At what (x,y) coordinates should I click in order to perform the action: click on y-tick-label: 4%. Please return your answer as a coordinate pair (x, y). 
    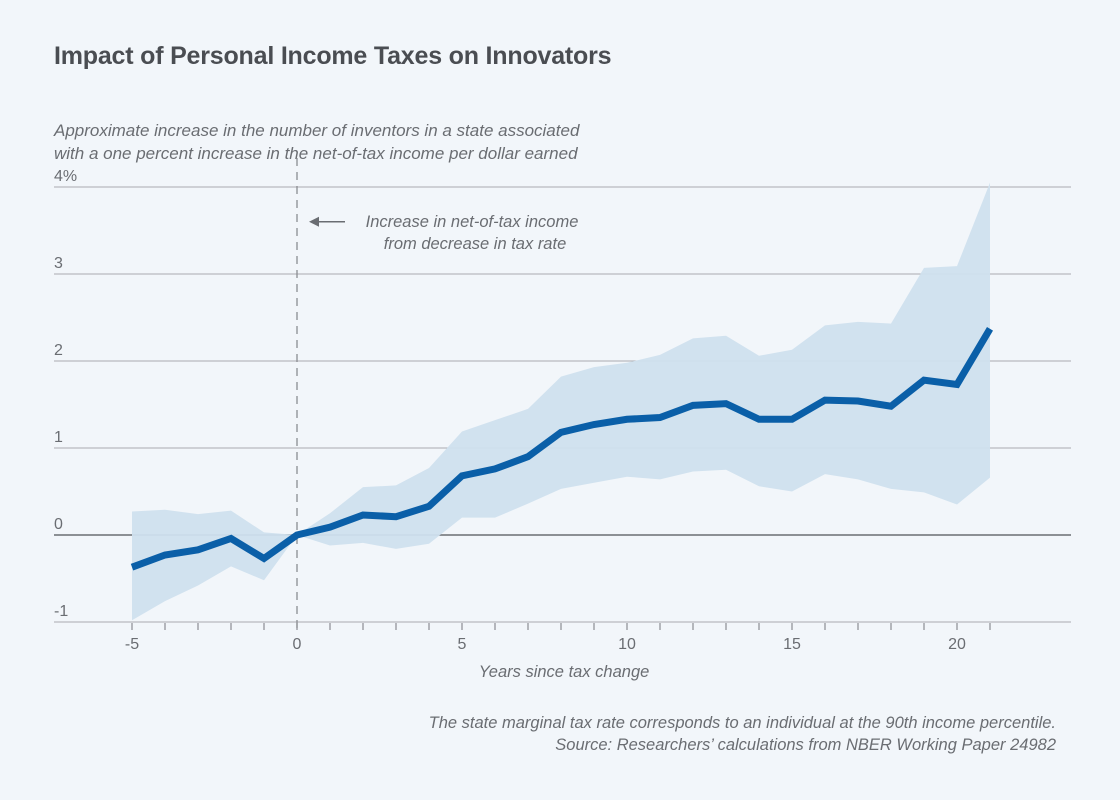
    Looking at the image, I should click on (65, 176).